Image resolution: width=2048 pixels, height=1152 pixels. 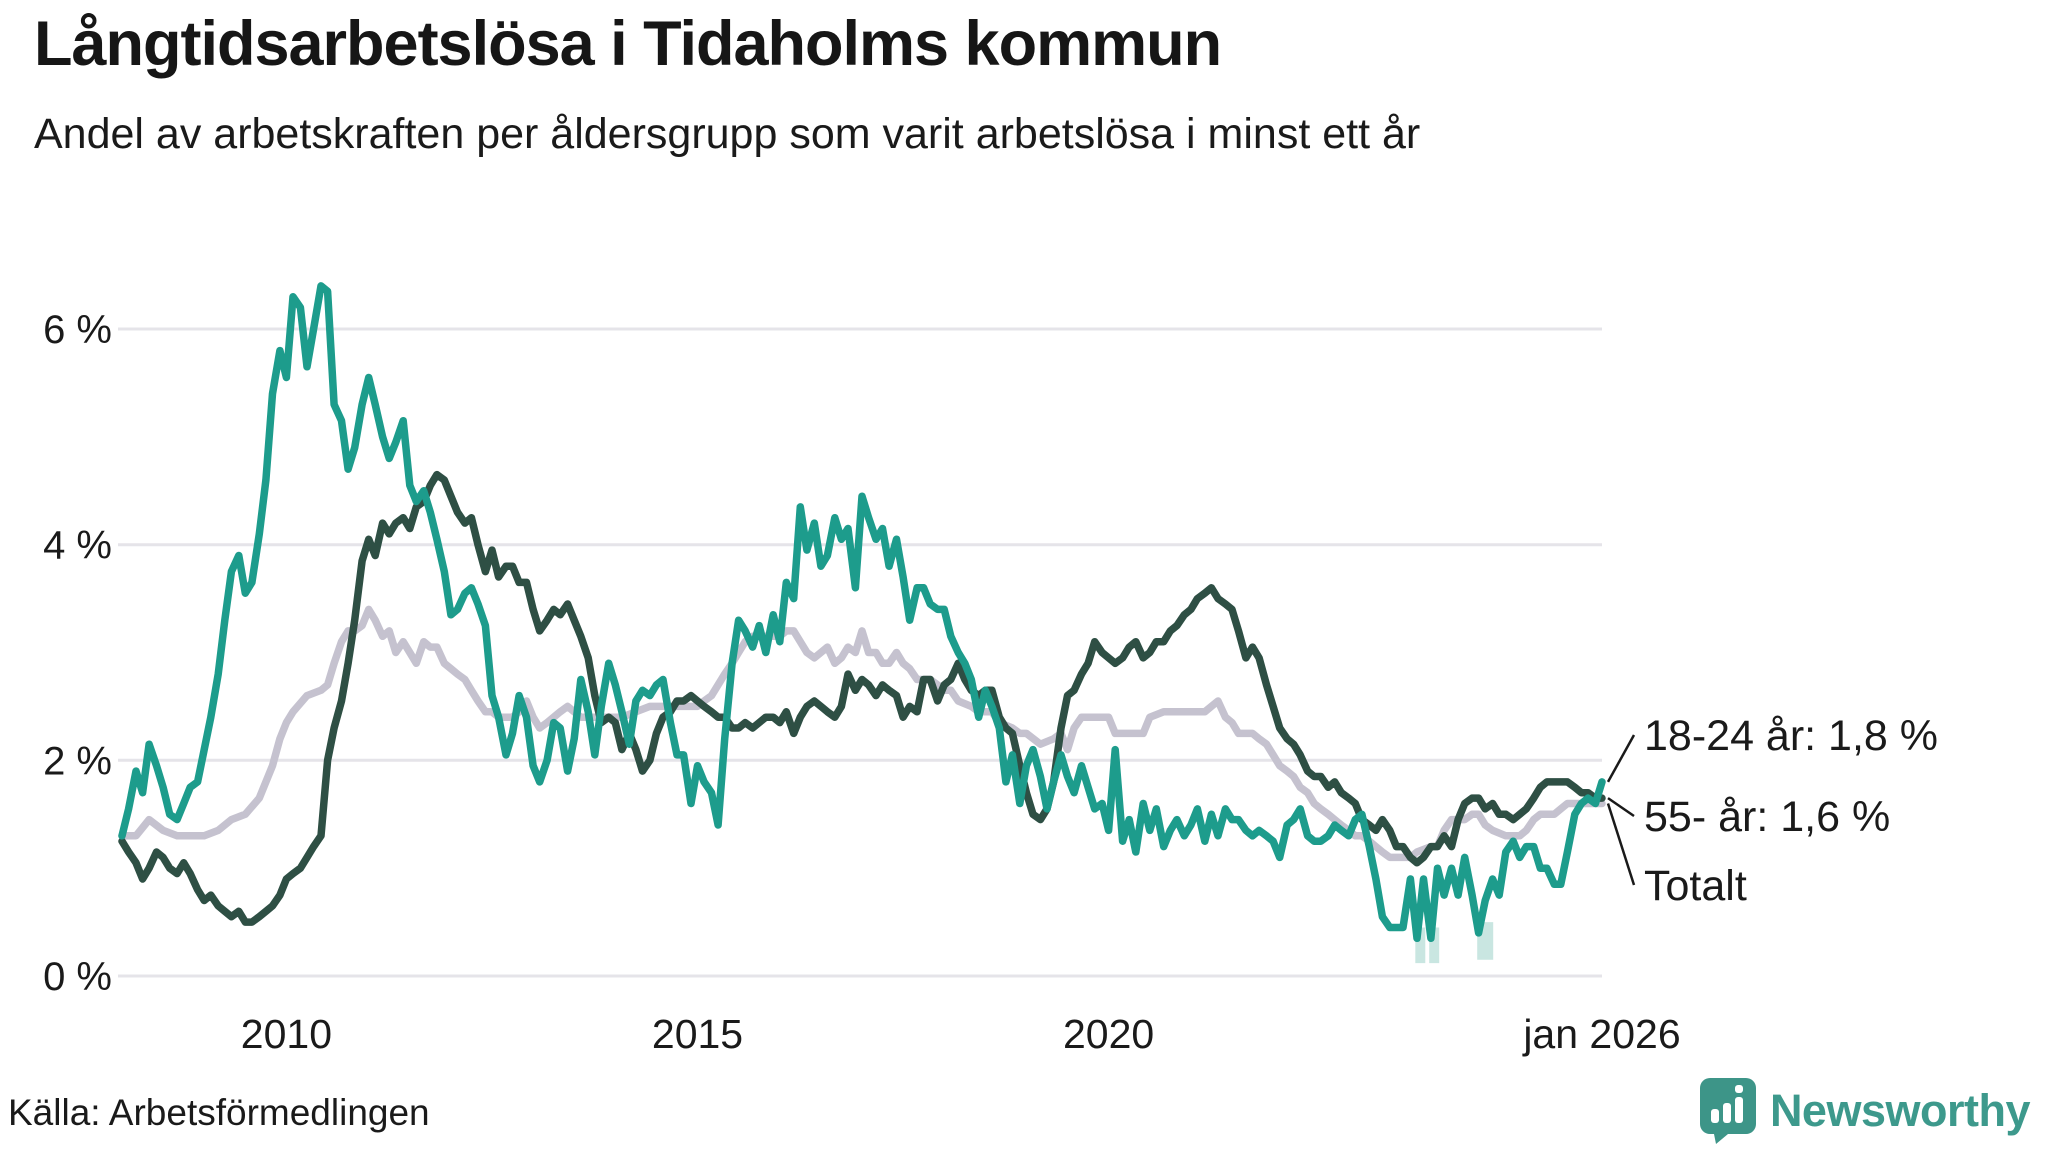 I want to click on page-title: Långtidsarbetslösa i Tidaholms kommun, so click(x=628, y=44).